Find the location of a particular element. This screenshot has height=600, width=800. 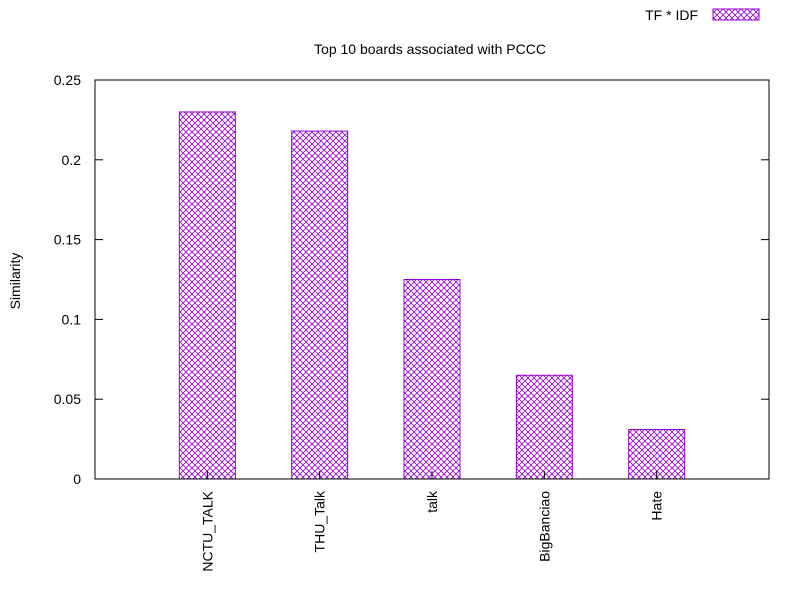

bar-bigbanciao is located at coordinates (544, 427).